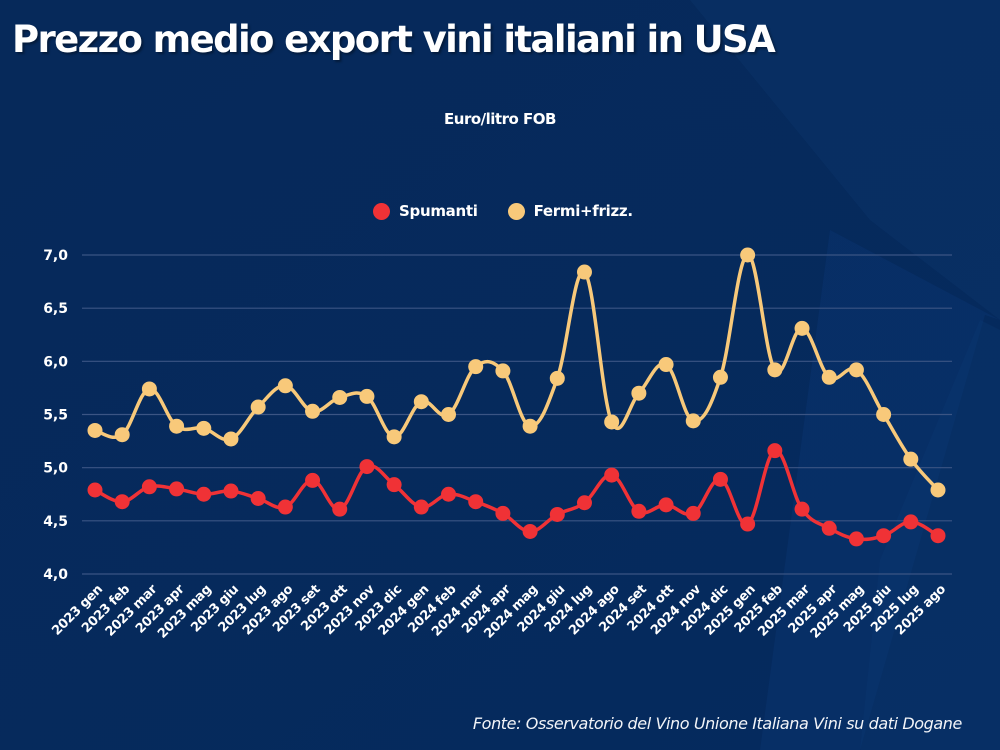 The image size is (1000, 750). What do you see at coordinates (55, 522) in the screenshot?
I see `y-tick-label: 4,5` at bounding box center [55, 522].